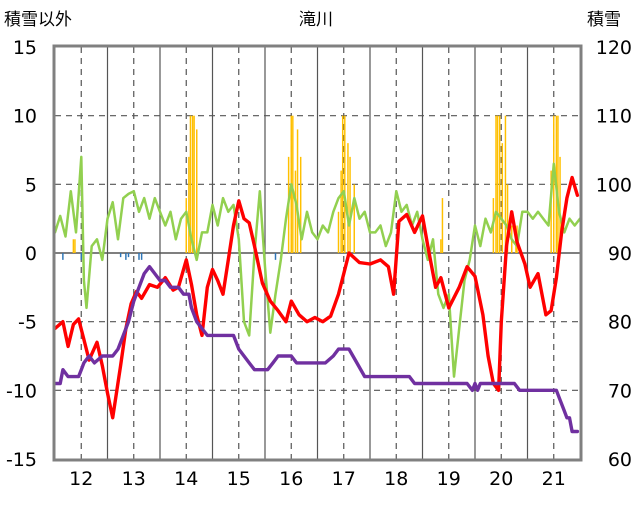 The width and height of the screenshot is (636, 505). I want to click on left-axis-label: 積雪以外, so click(38, 20).